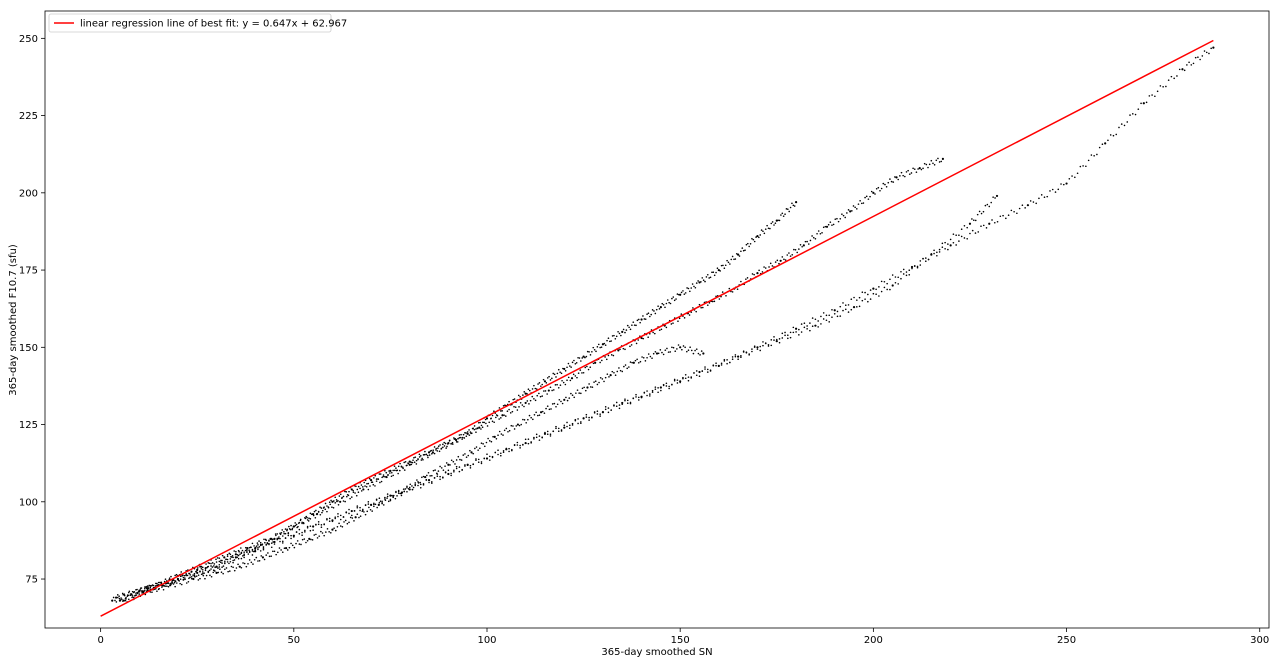  I want to click on y-tick-label: 175, so click(28, 271).